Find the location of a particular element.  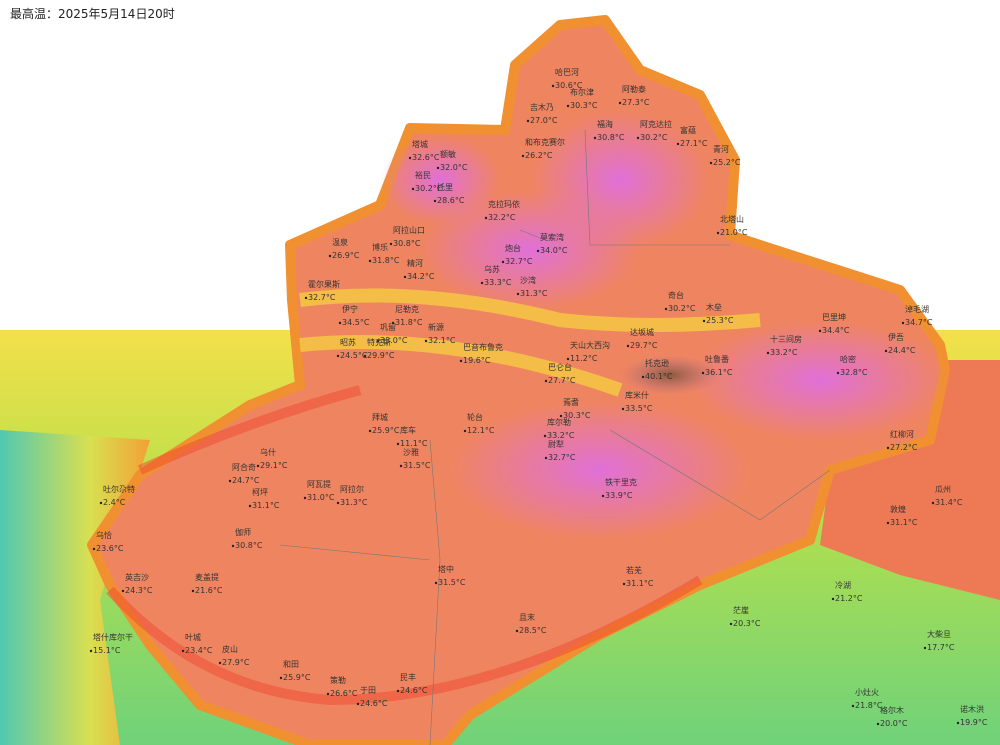

station-temp: 17.7°C is located at coordinates (941, 647).